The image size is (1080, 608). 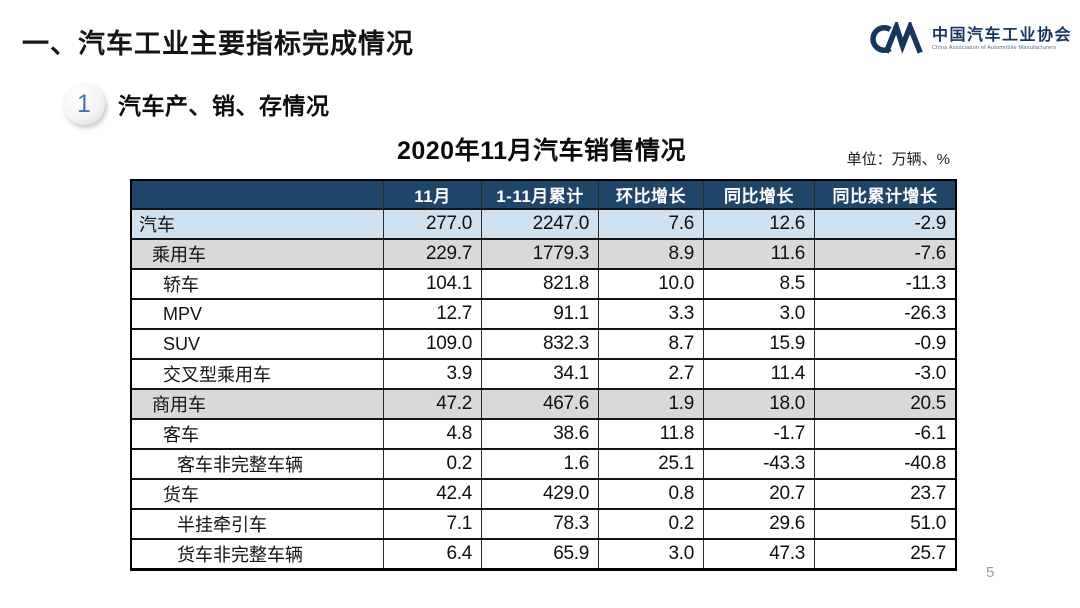 I want to click on cell-yoy-cum: -2.9, so click(x=930, y=223).